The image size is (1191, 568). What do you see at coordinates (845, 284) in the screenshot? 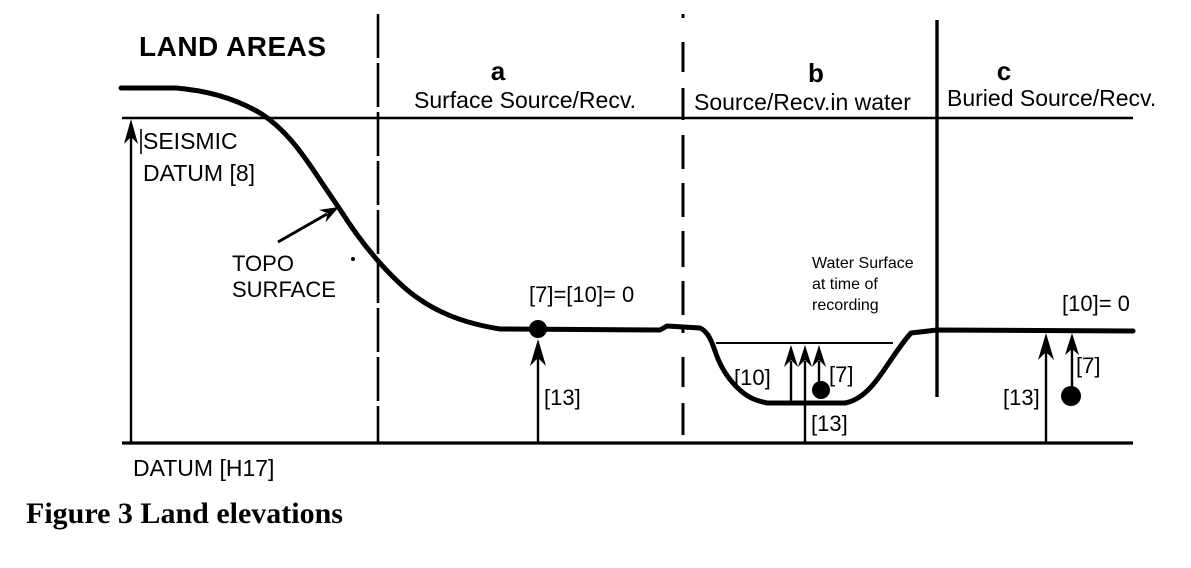
I see `water-surface-note-line2: at time of` at bounding box center [845, 284].